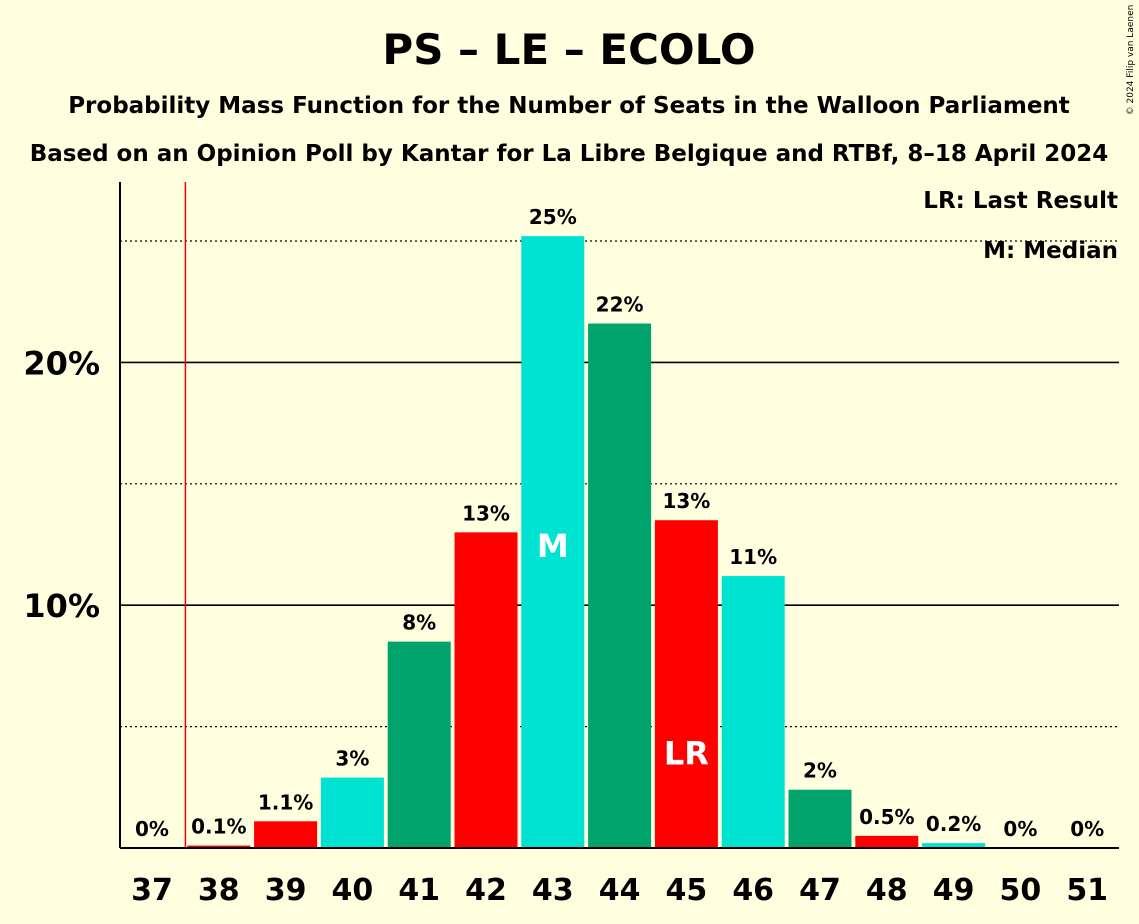 This screenshot has height=924, width=1139. Describe the element at coordinates (61, 363) in the screenshot. I see `y-tick-label: 20%` at that location.